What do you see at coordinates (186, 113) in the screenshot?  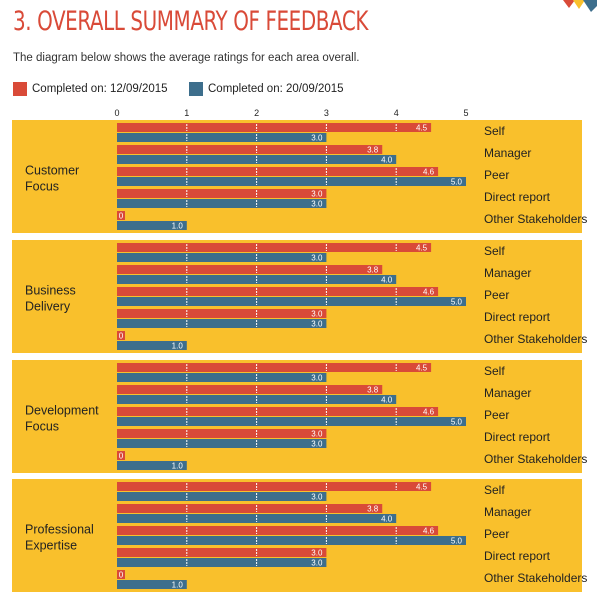 I see `x-tick-label: 1` at bounding box center [186, 113].